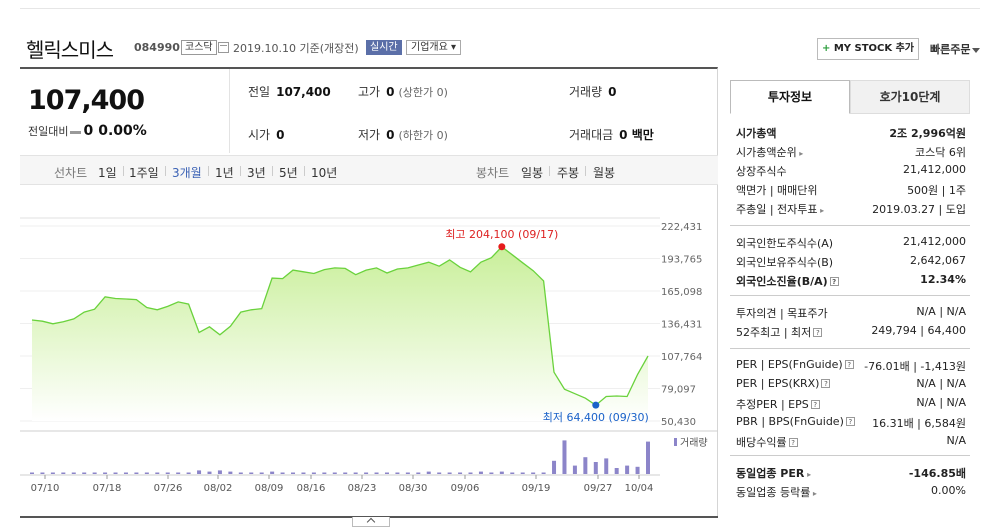 The width and height of the screenshot is (994, 532). I want to click on candle-weekly: 주봉, so click(568, 173).